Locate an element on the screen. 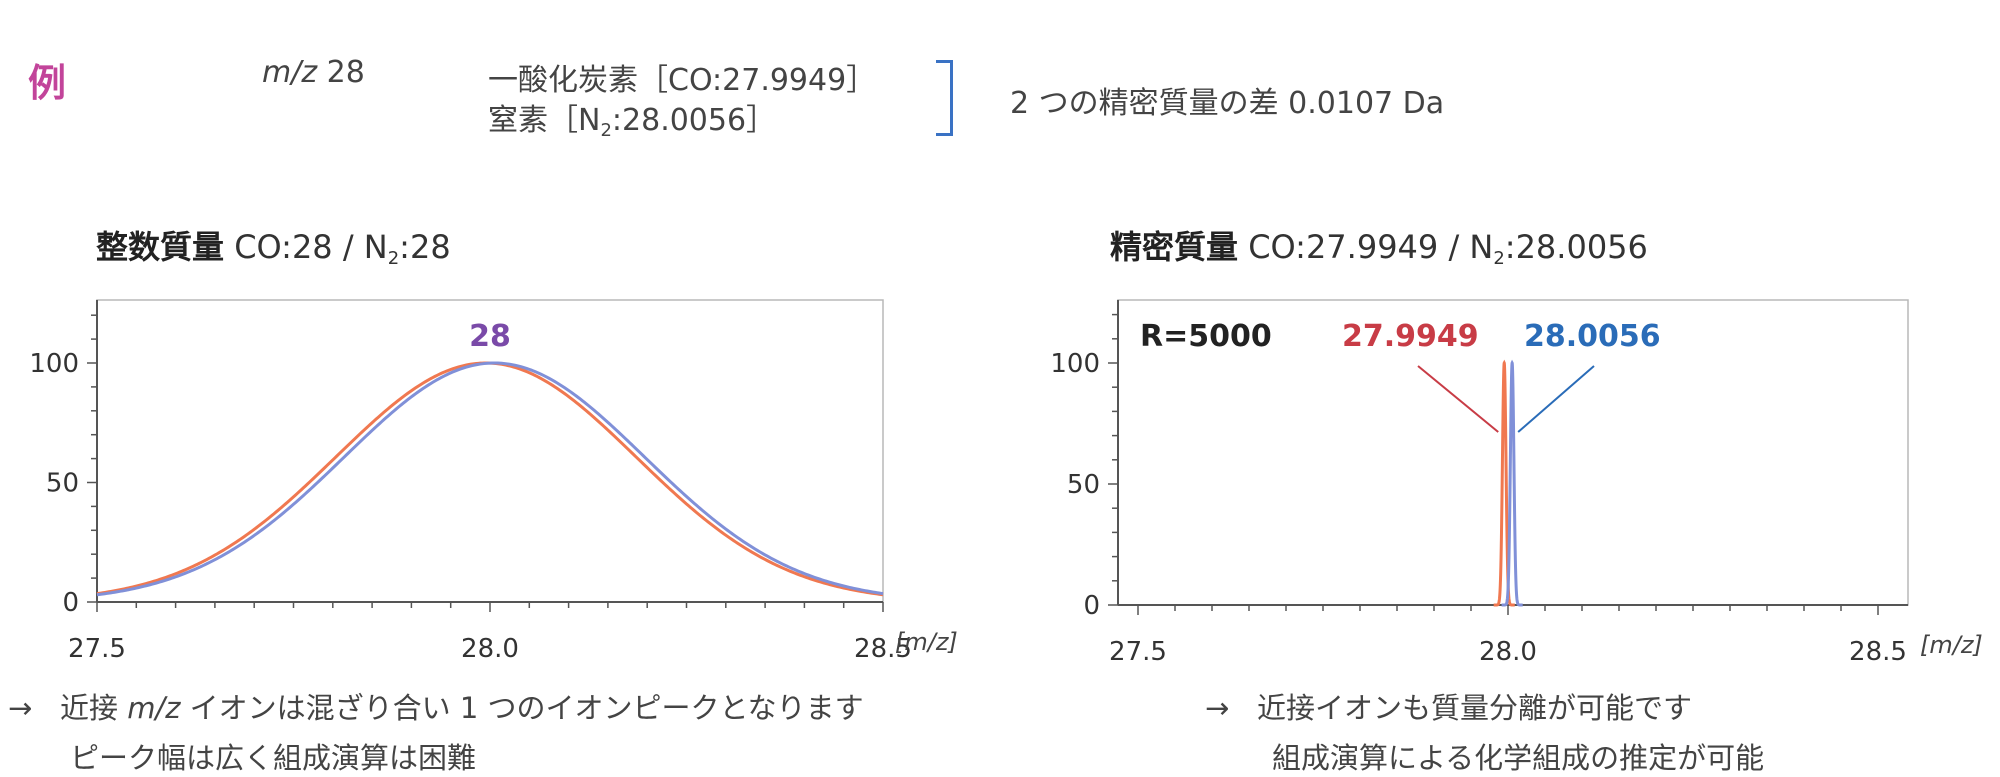 This screenshot has height=777, width=2000. compound-n2: 窒素［N2:28.0056］ is located at coordinates (632, 118).